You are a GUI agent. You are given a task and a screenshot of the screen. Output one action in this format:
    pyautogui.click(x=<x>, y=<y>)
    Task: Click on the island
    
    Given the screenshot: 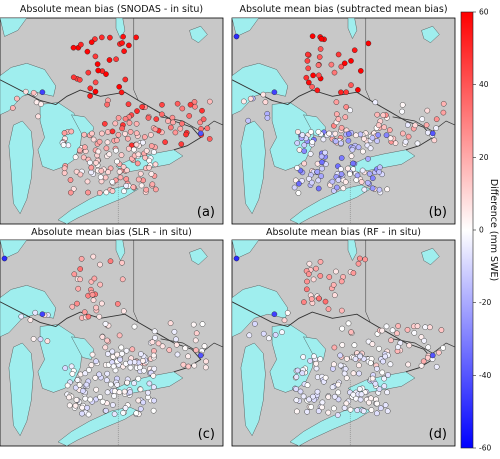 What is the action you would take?
    pyautogui.click(x=430, y=34)
    